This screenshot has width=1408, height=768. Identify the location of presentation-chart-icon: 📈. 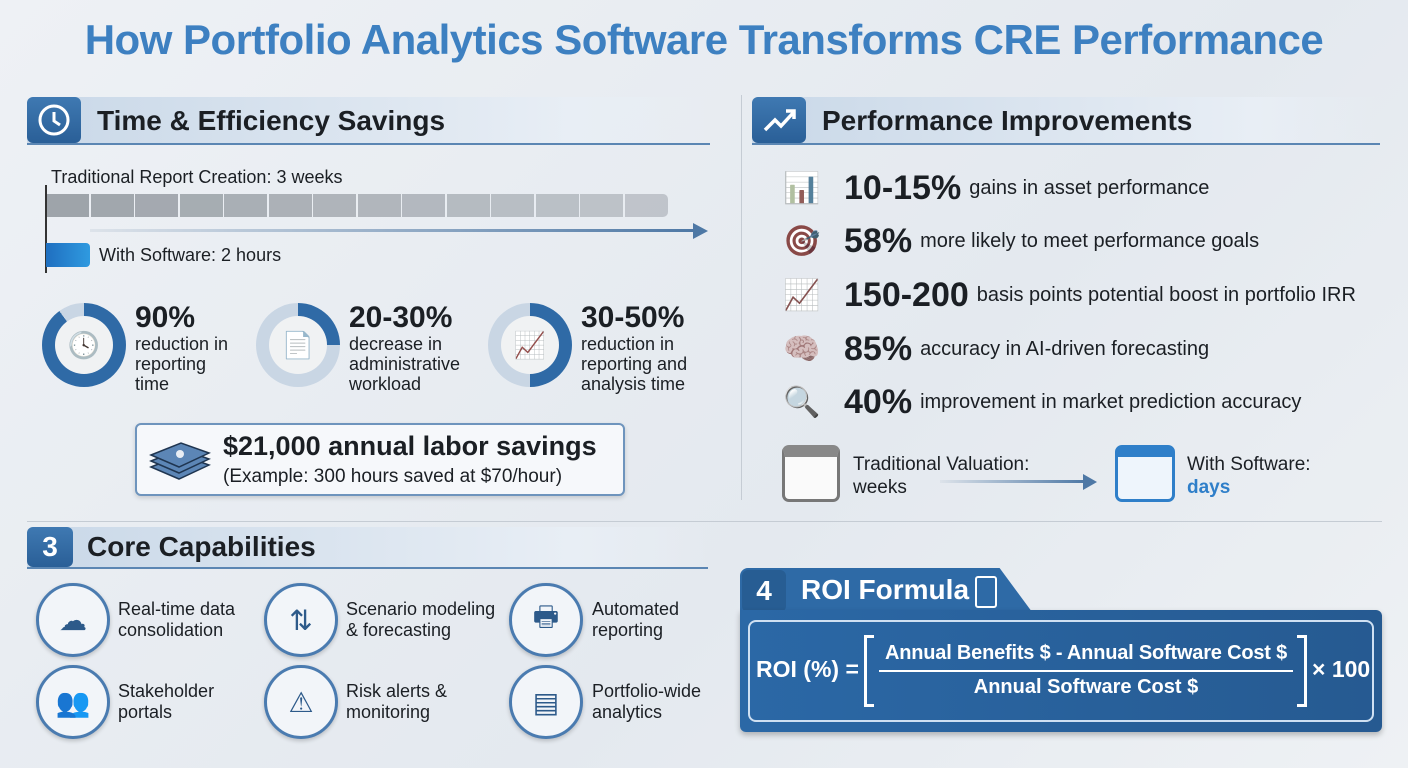
(530, 345).